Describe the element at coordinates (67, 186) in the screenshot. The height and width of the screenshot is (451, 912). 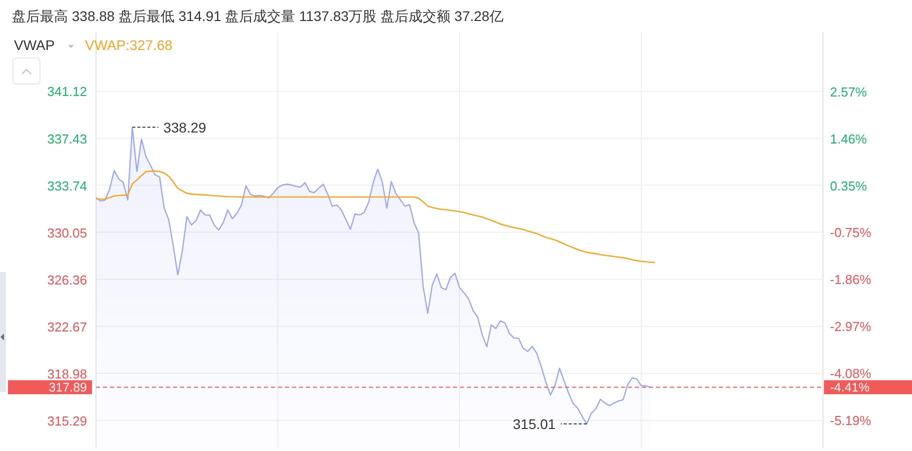
I see `y-tick-label: 333.74` at that location.